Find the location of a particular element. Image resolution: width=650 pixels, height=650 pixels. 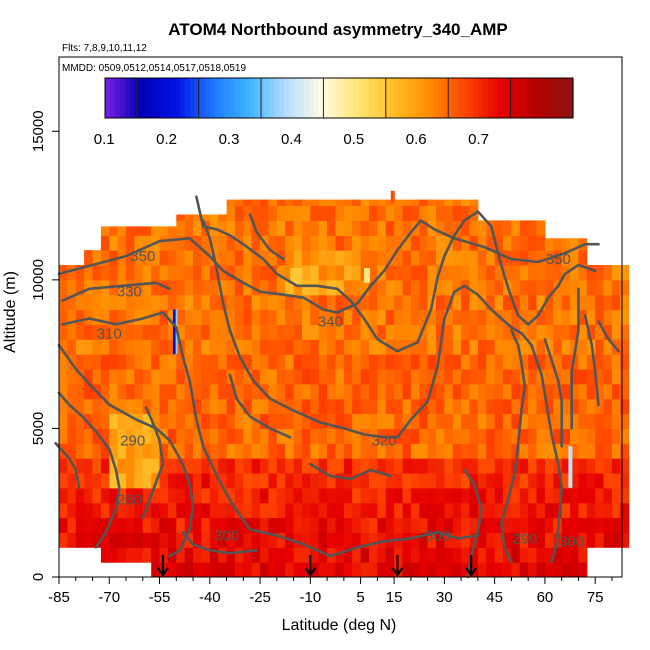

y-tick-label: 5000 is located at coordinates (38, 428).